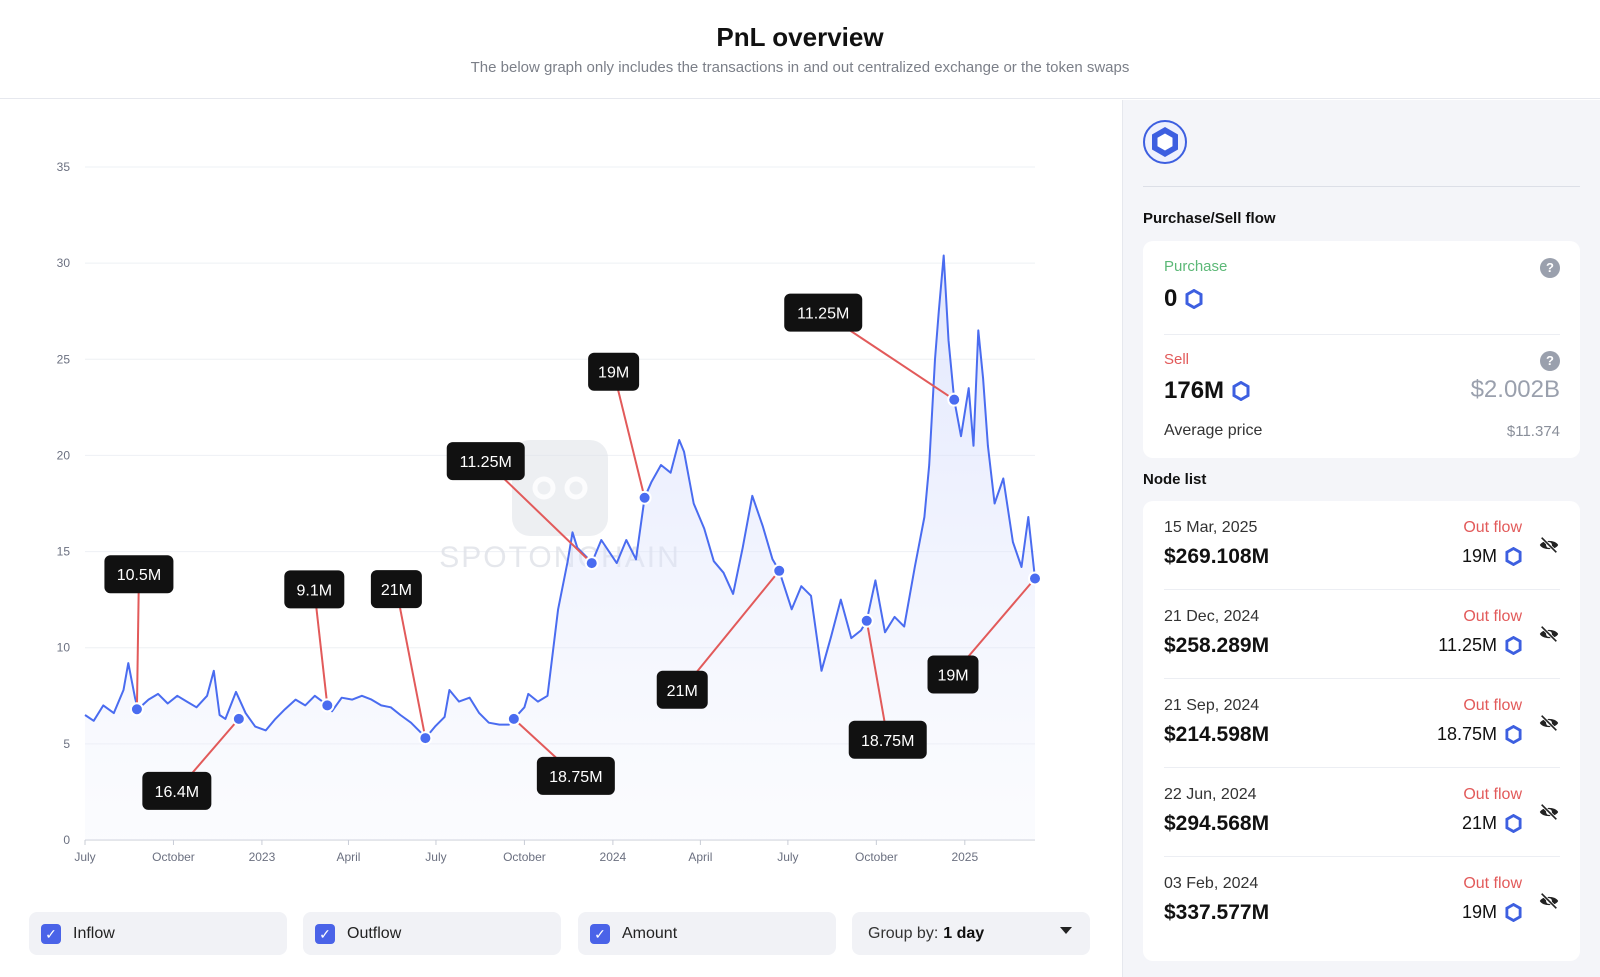 The image size is (1600, 977). Describe the element at coordinates (1361, 186) in the screenshot. I see `side-separator` at that location.